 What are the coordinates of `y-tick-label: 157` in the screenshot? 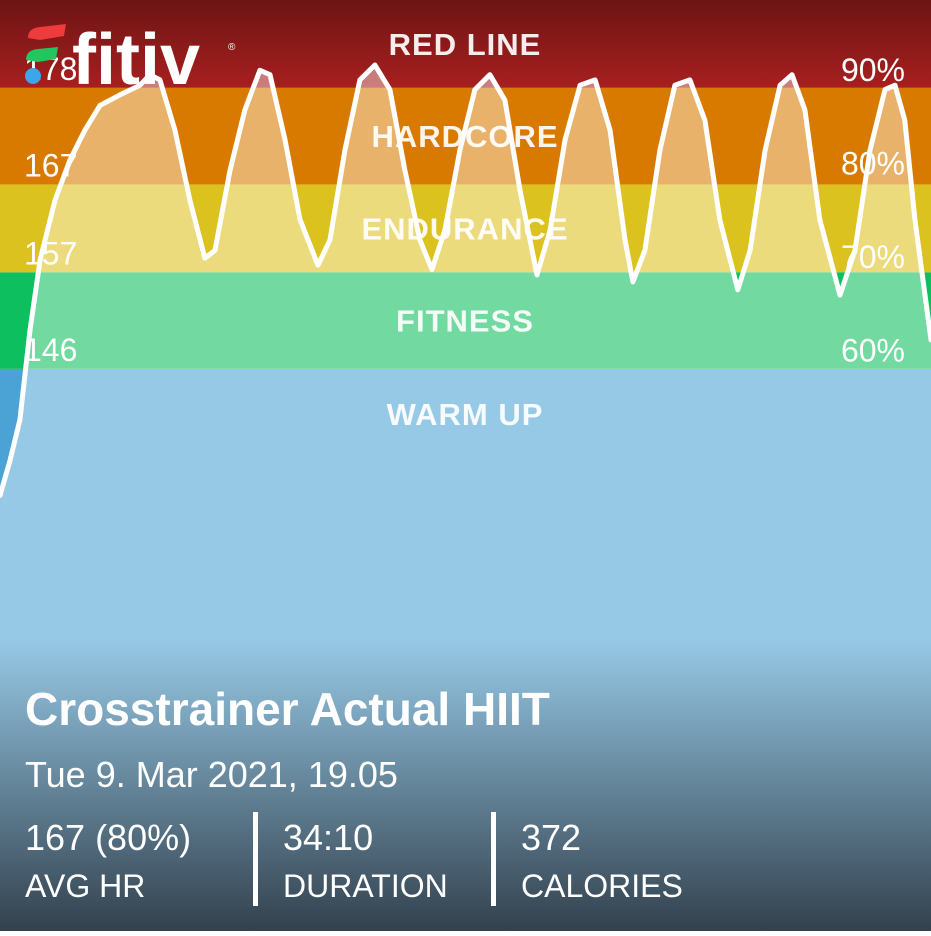 It's located at (50, 253).